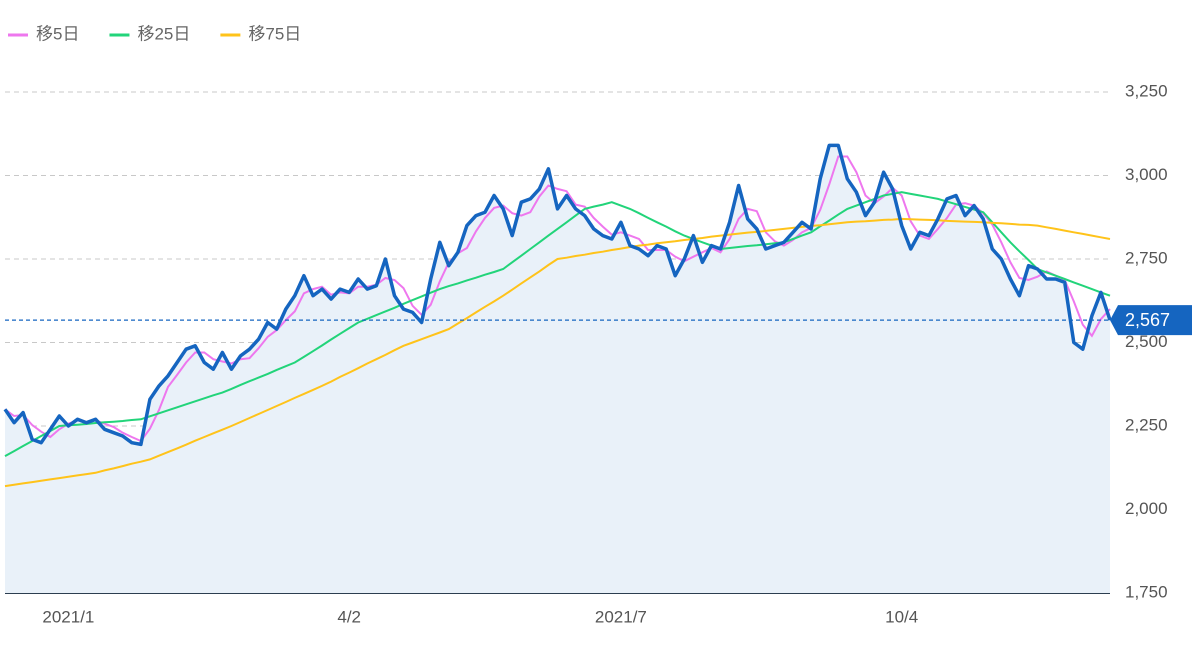 This screenshot has width=1200, height=645. Describe the element at coordinates (1146, 174) in the screenshot. I see `y-tick-label: 3,000` at that location.